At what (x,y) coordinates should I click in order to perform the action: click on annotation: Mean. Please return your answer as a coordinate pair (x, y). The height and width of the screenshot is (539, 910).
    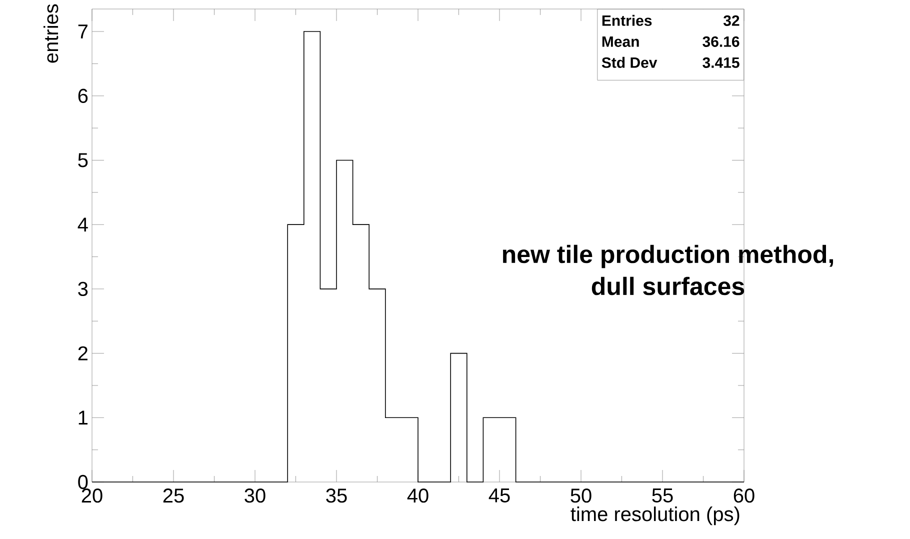
    Looking at the image, I should click on (620, 41).